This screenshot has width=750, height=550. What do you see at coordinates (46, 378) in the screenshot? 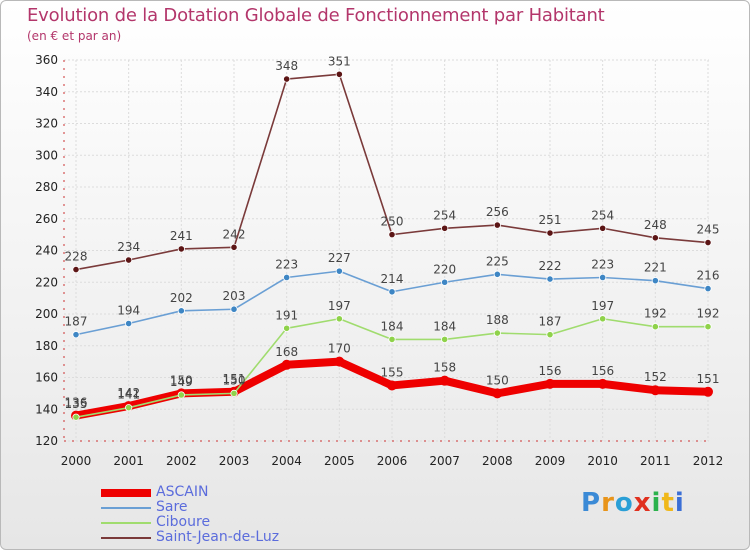
I see `y-tick-label: 160` at bounding box center [46, 378].